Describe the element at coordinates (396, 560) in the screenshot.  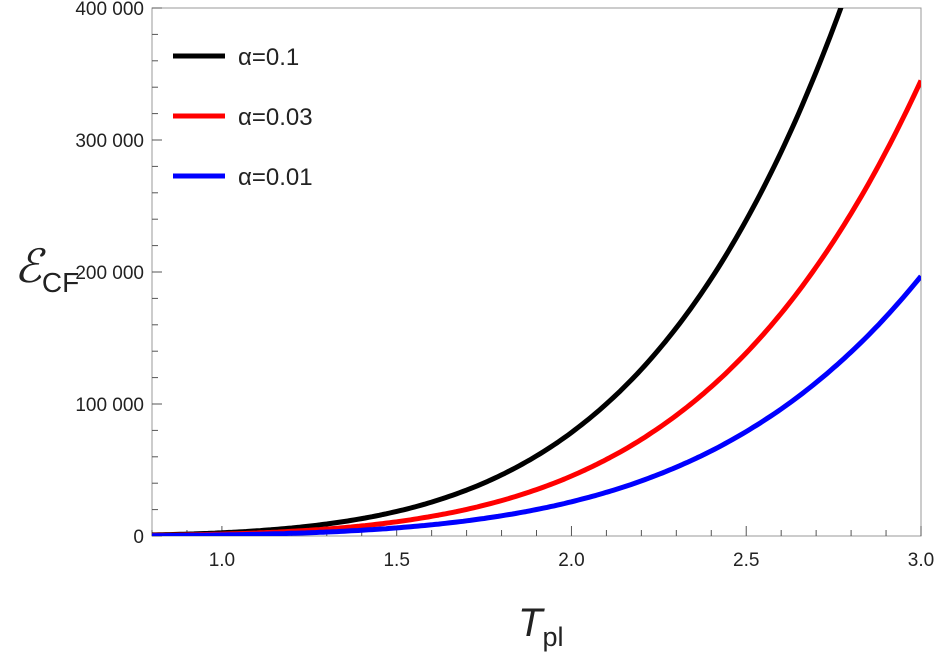
I see `x-tick-label: 1.5` at that location.